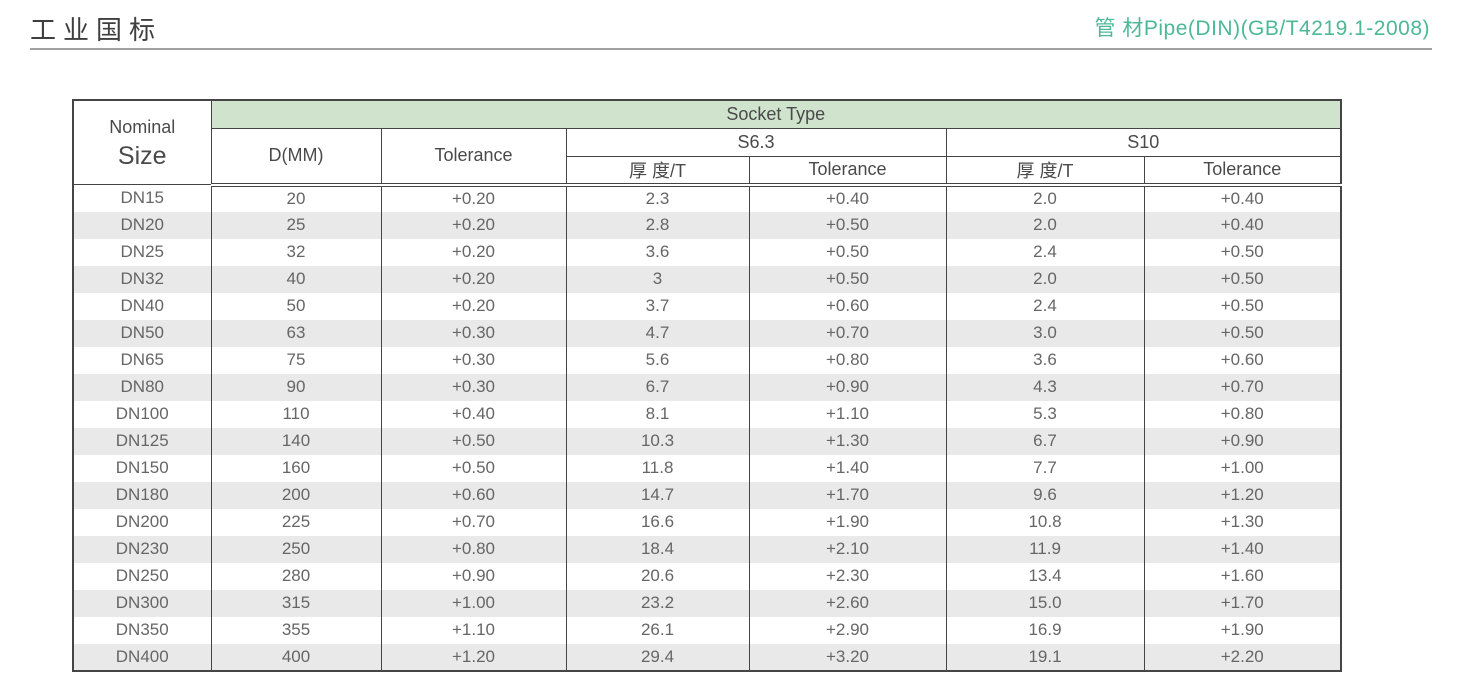 The image size is (1460, 692). Describe the element at coordinates (296, 252) in the screenshot. I see `table-cell: 32` at that location.